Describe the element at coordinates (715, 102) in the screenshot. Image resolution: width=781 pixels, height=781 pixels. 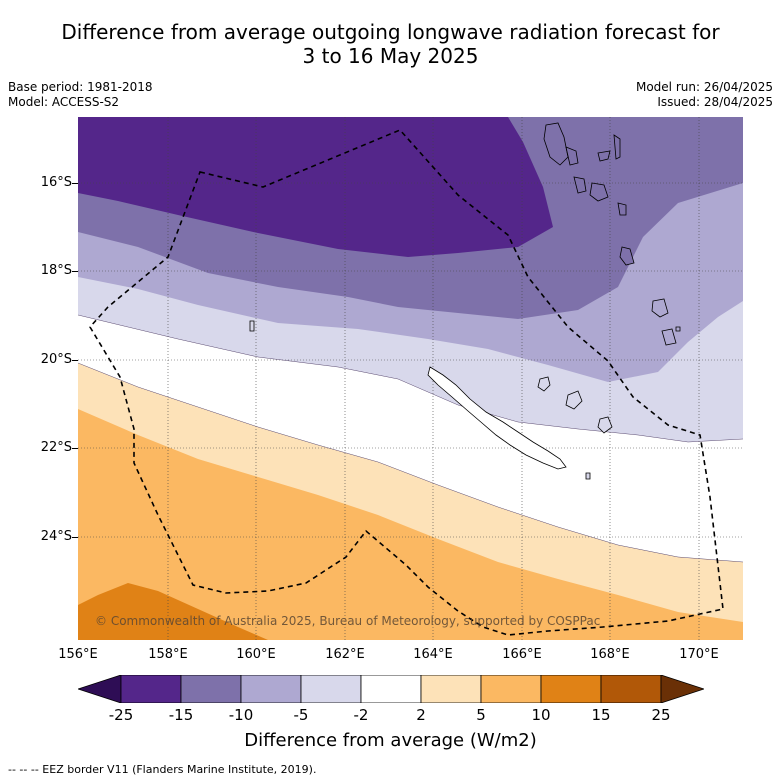
I see `issued-date: Issued: 28/04/2025` at that location.